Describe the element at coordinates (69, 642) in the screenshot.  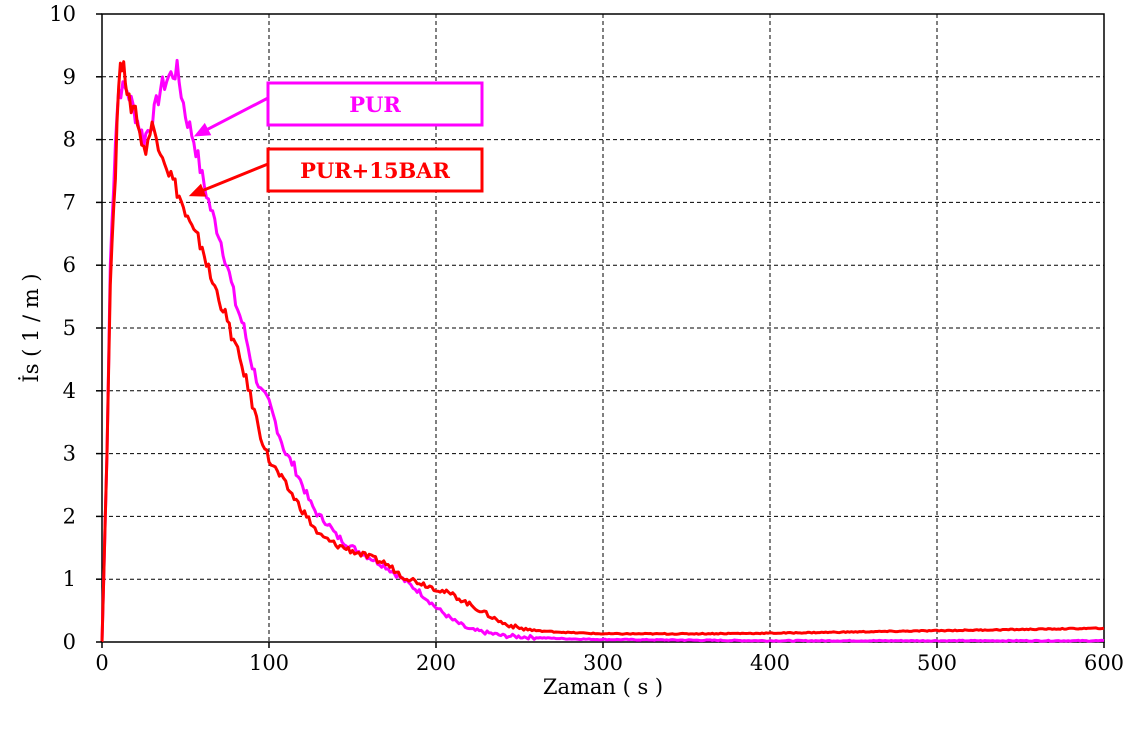
I see `y-tick-label: 0` at that location.